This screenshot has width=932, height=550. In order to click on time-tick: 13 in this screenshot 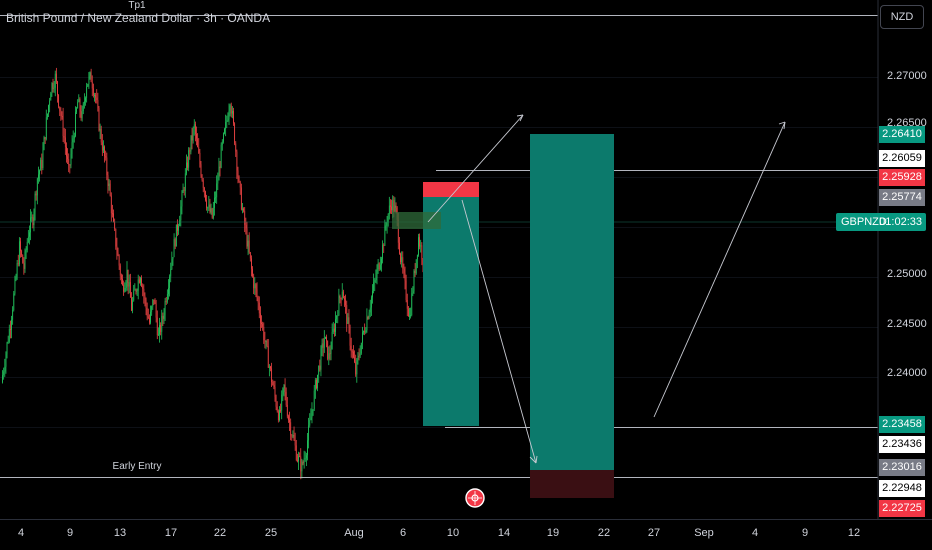, I will do `click(120, 533)`.